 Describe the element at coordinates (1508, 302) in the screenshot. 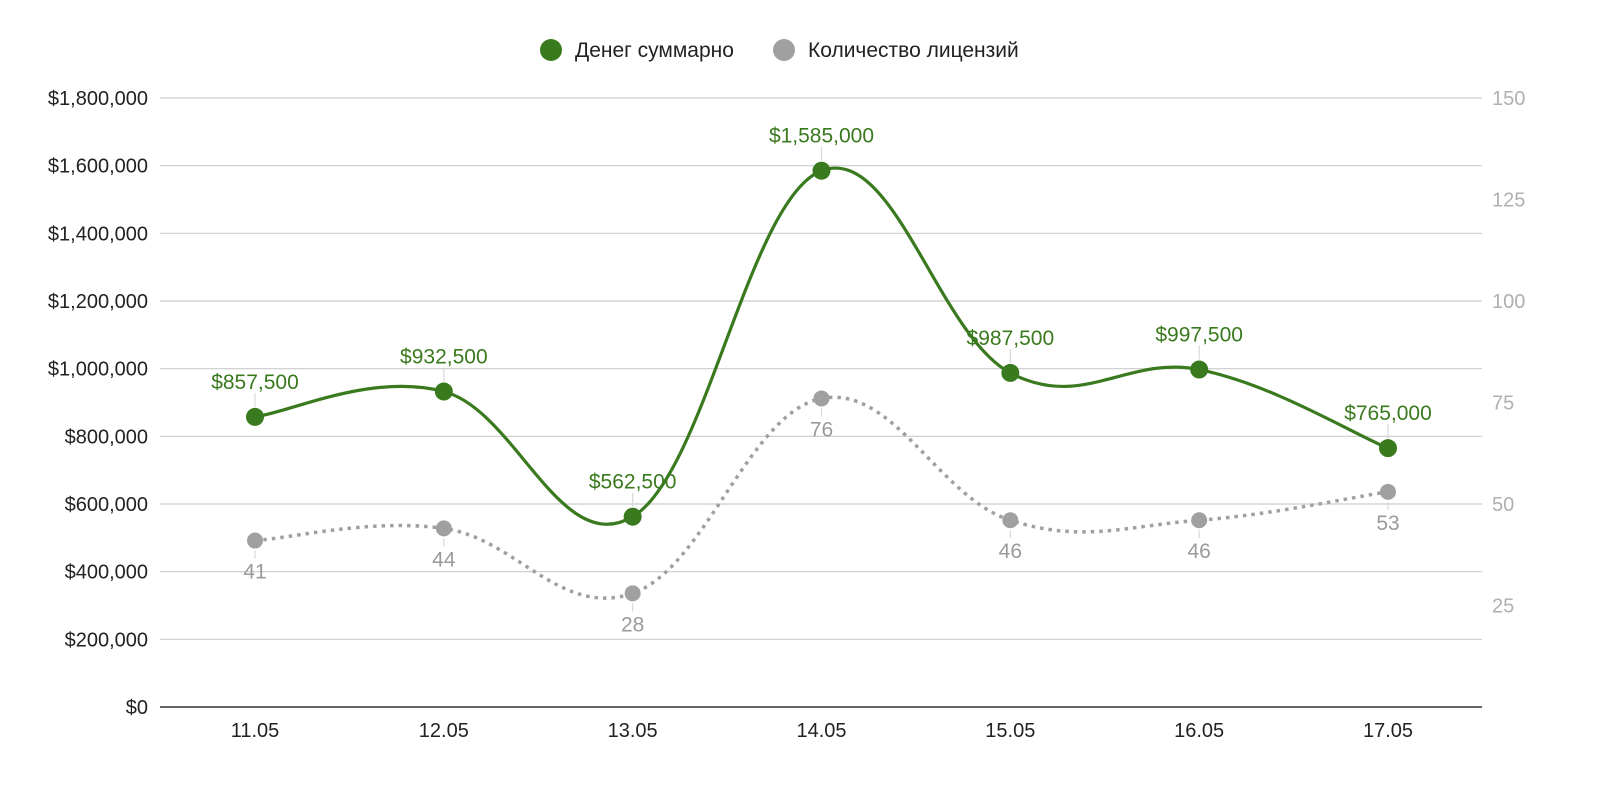

I see `y-right-tick-label: 100` at that location.